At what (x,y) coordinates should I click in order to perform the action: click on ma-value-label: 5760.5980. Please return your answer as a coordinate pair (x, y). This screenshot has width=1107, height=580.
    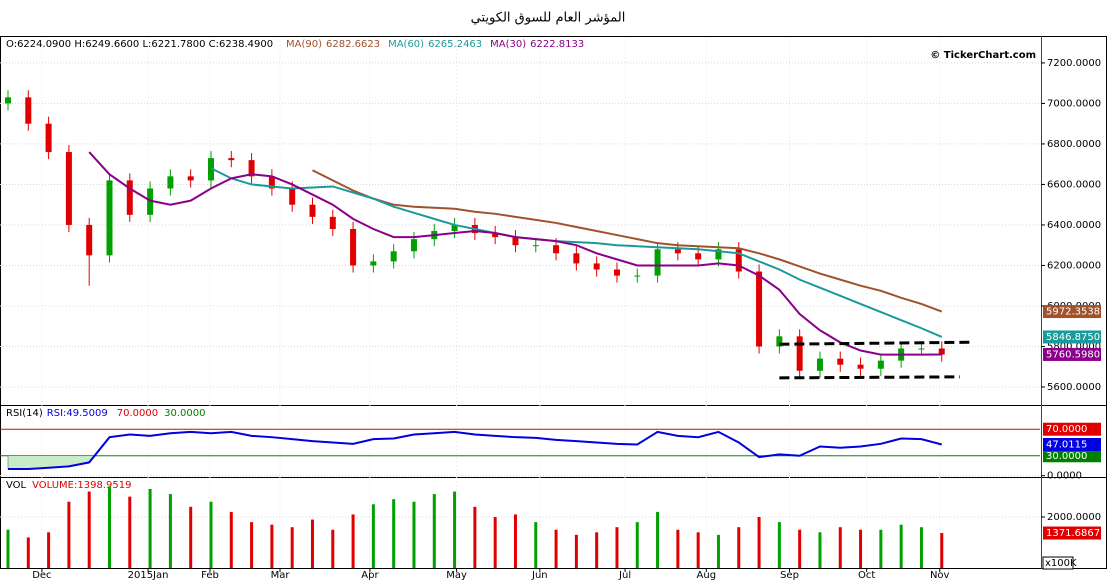
    Looking at the image, I should click on (1073, 354).